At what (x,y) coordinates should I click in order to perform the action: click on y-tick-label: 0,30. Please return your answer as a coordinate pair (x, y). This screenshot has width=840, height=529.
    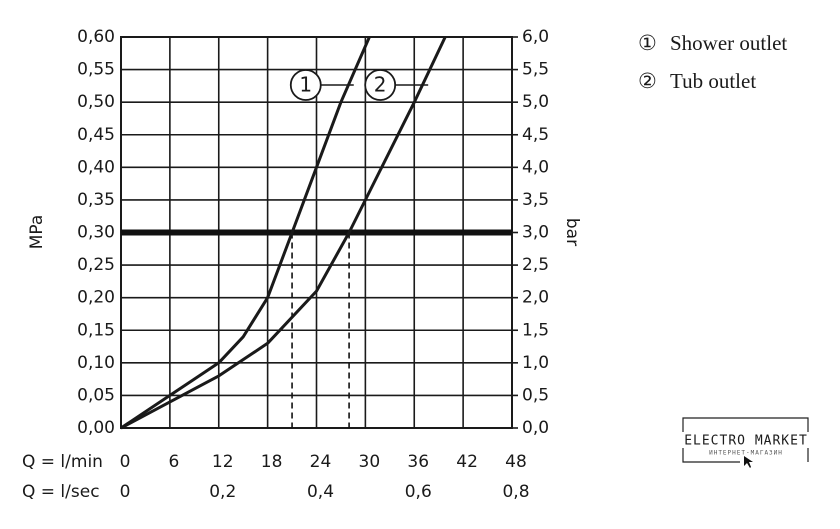
    Looking at the image, I should click on (96, 233).